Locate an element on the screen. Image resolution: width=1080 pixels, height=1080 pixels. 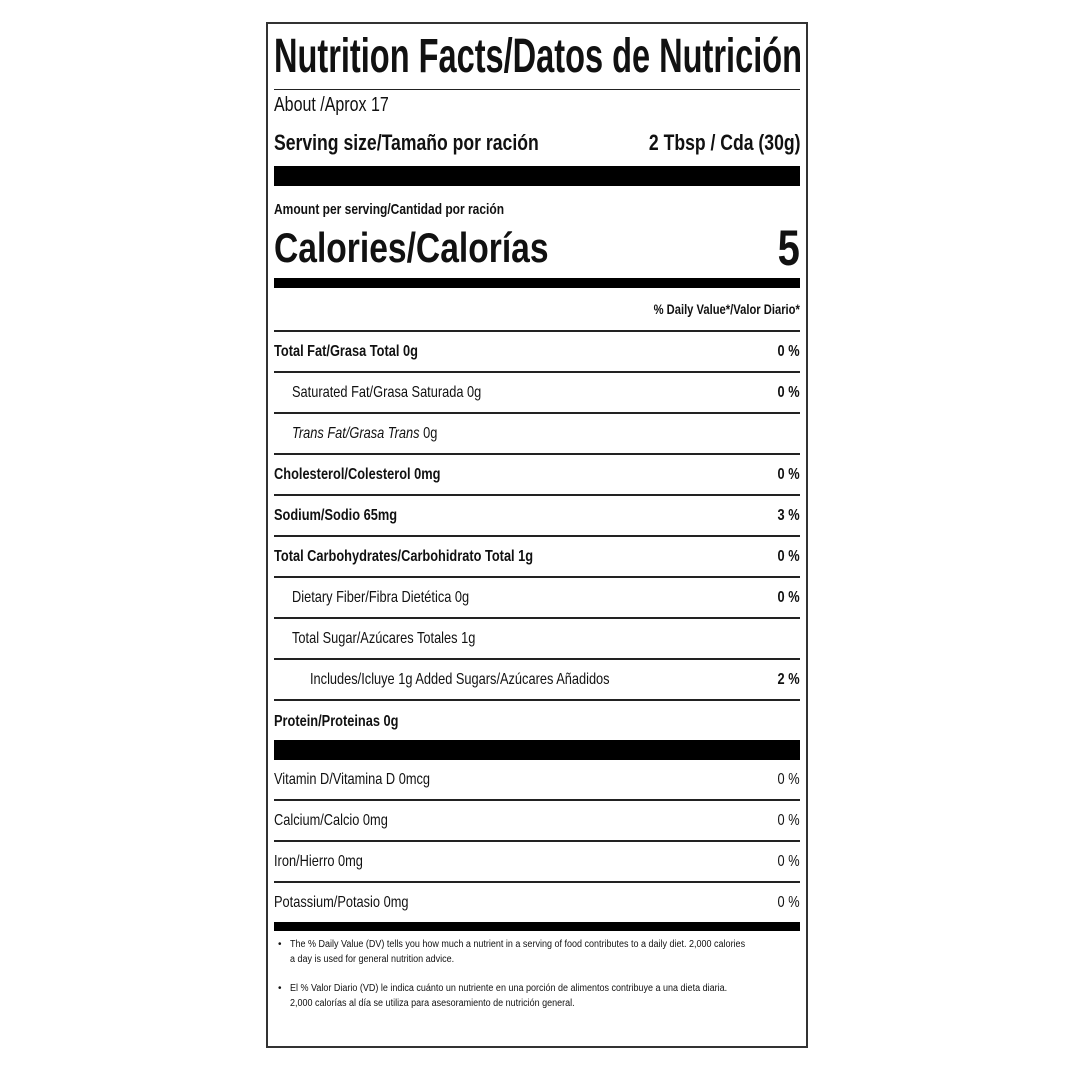
nutrient-row: Dietary Fiber/Fibra Dietética 0g 0 % is located at coordinates (537, 598).